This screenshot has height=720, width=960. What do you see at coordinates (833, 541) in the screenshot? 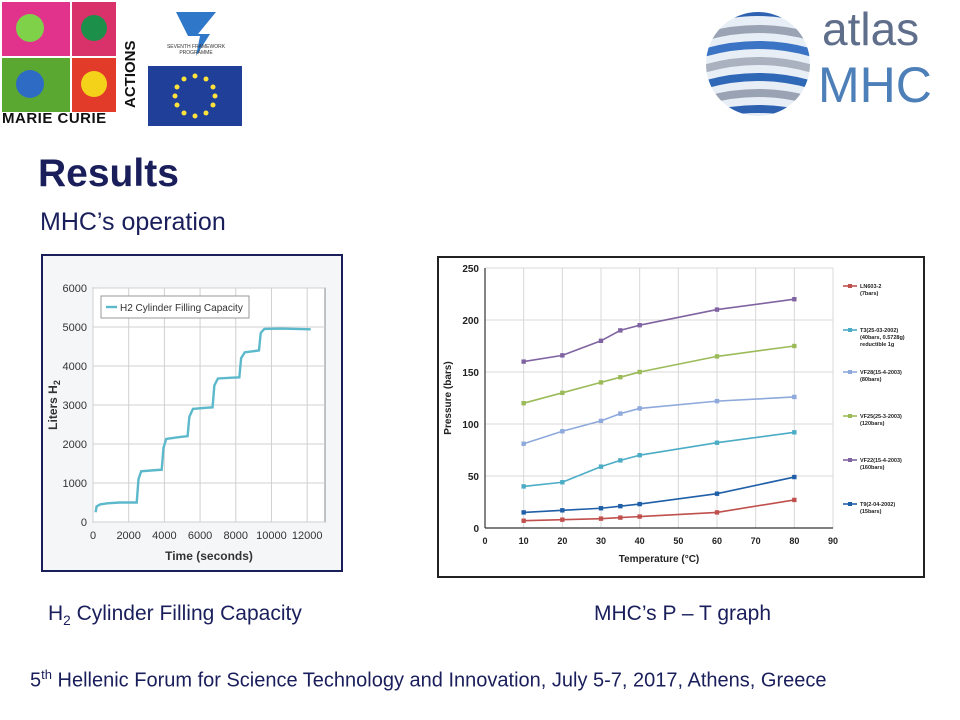
I see `x-tick-label: 90` at bounding box center [833, 541].